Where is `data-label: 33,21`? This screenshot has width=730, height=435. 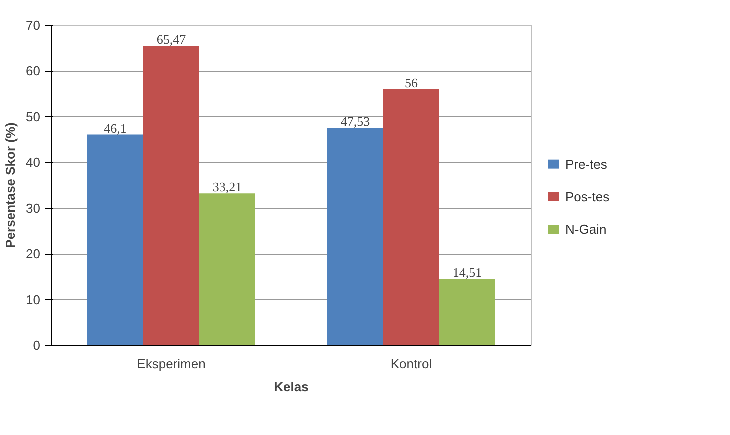
data-label: 33,21 is located at coordinates (227, 187).